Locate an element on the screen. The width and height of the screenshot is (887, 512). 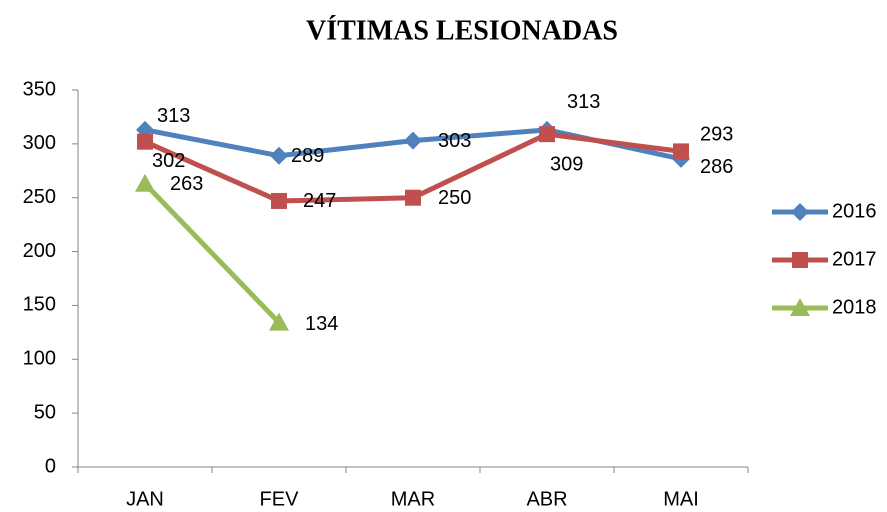
y-tick-label: 200 is located at coordinates (39, 251).